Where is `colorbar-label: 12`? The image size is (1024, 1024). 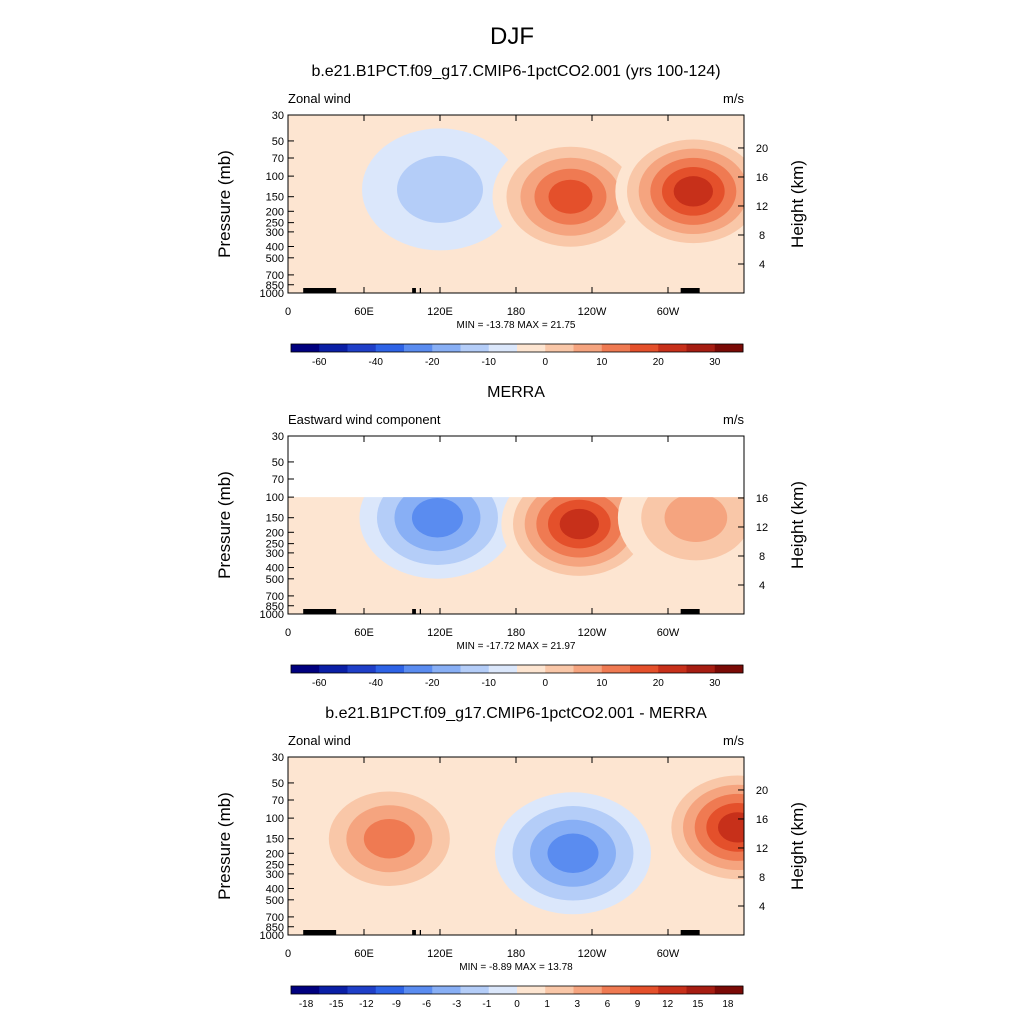 colorbar-label: 12 is located at coordinates (668, 1004).